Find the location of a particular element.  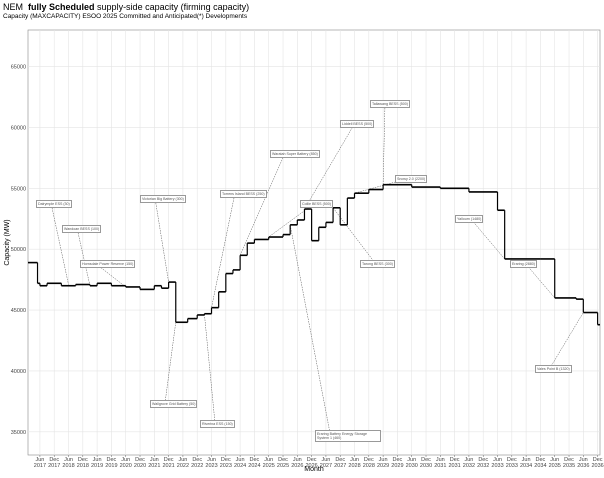

annotation: Eraring (2880) is located at coordinates (523, 264).